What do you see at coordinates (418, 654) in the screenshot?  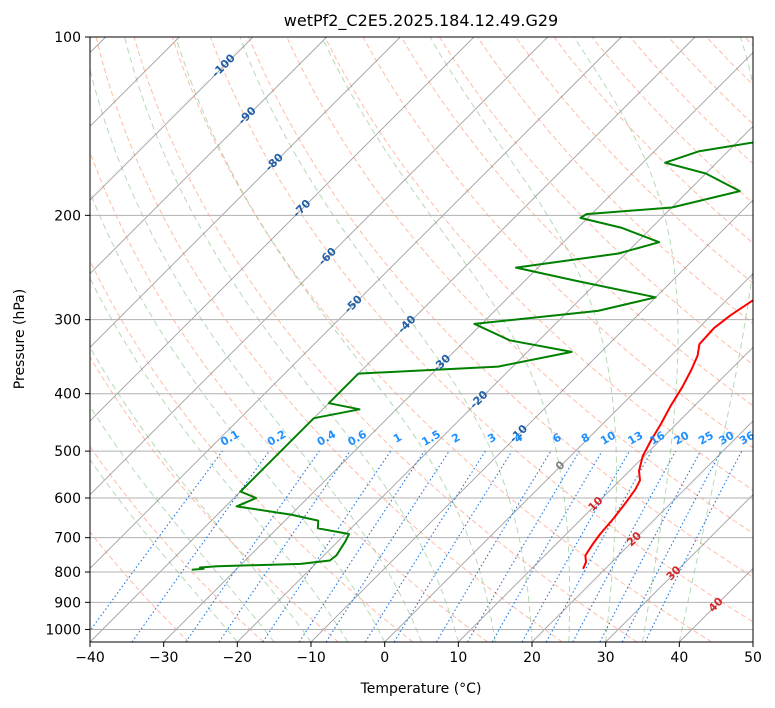 I see `x-axis: −40 −30 −20 −10 0 10 20 30 40 50` at bounding box center [418, 654].